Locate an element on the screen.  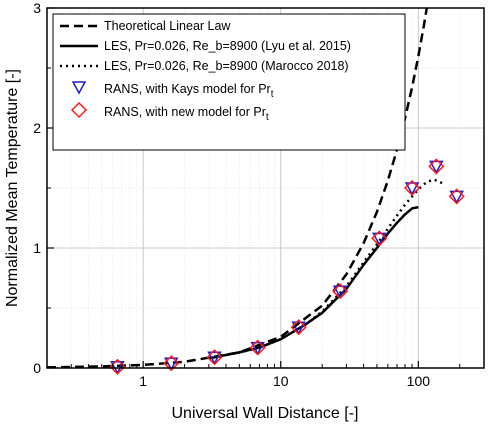
y-tick-label: 2 is located at coordinates (37, 128).